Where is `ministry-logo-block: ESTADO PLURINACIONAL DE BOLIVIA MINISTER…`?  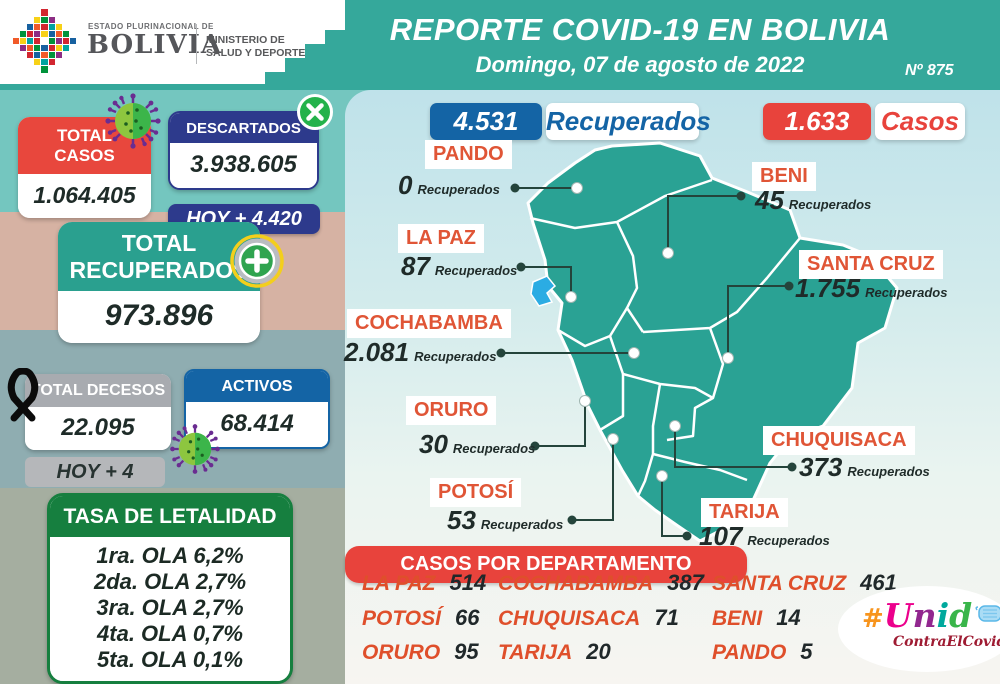 ministry-logo-block: ESTADO PLURINACIONAL DE BOLIVIA MINISTER… is located at coordinates (172, 42).